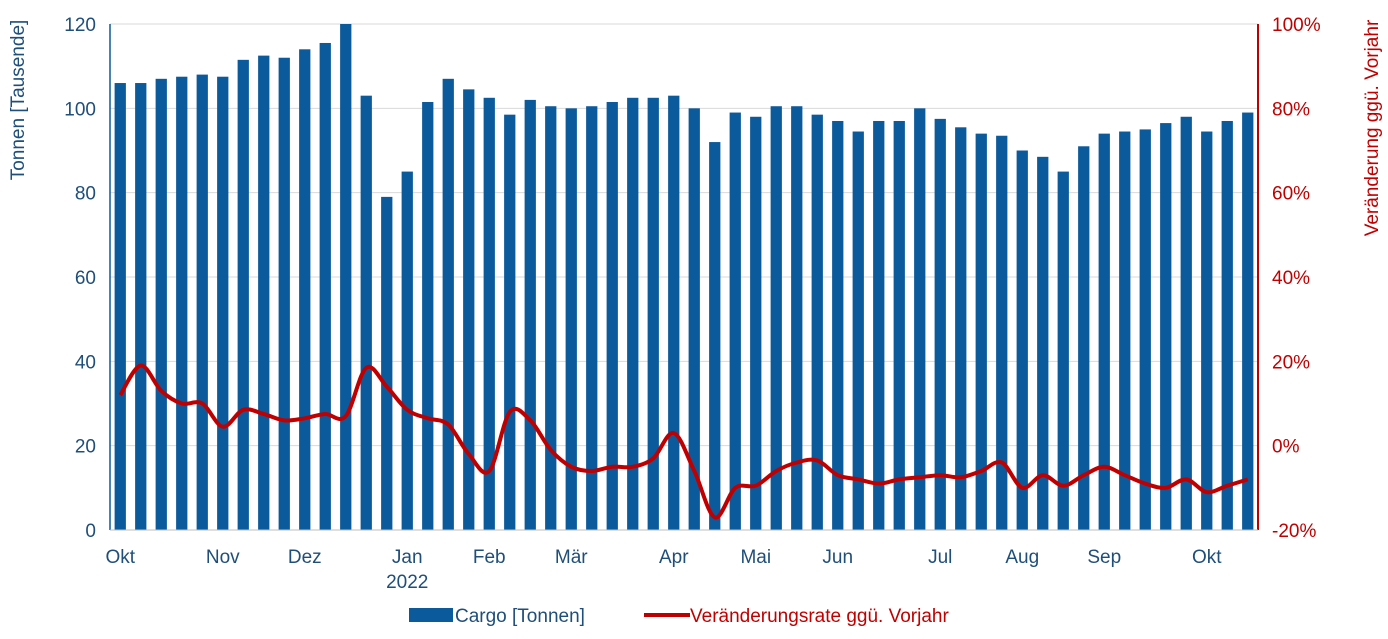  What do you see at coordinates (837, 557) in the screenshot?
I see `x-tick-label: Jun` at bounding box center [837, 557].